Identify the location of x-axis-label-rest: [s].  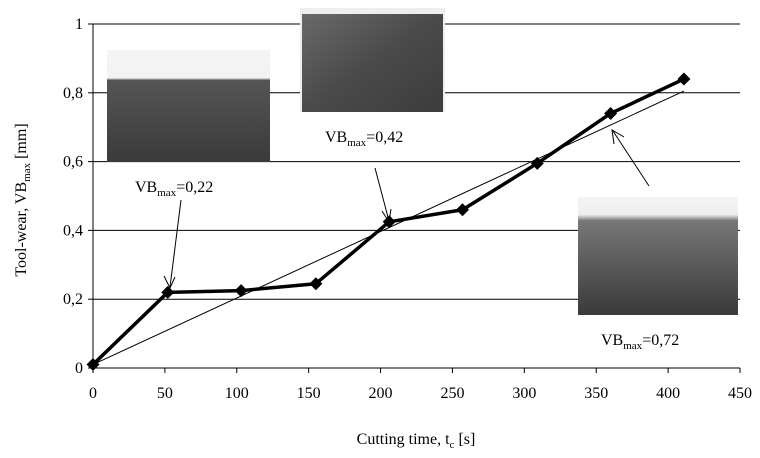
(464, 439).